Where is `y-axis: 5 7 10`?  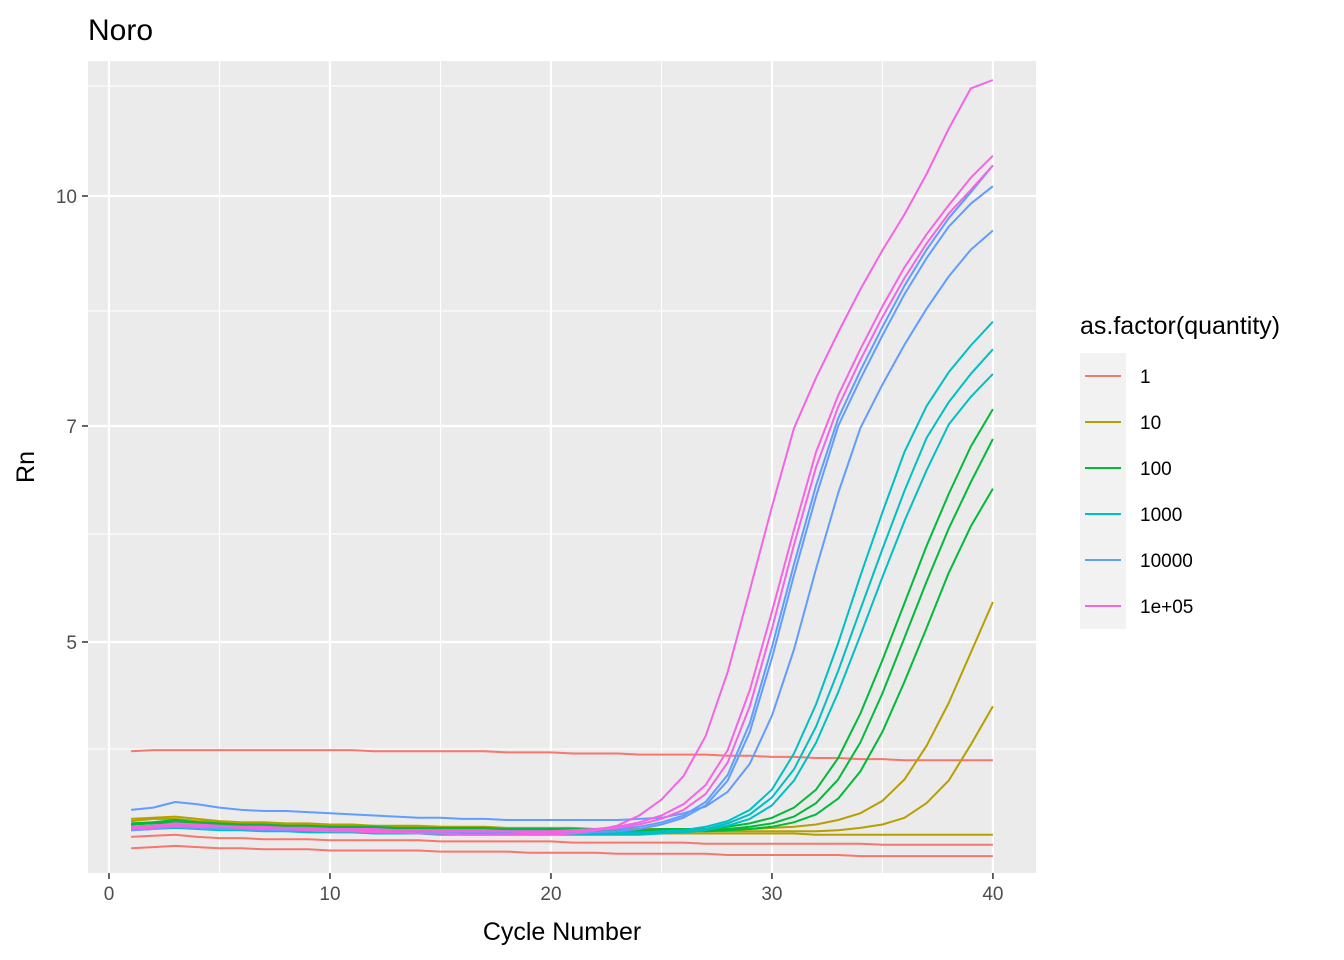
y-axis: 5 7 10 is located at coordinates (72, 420).